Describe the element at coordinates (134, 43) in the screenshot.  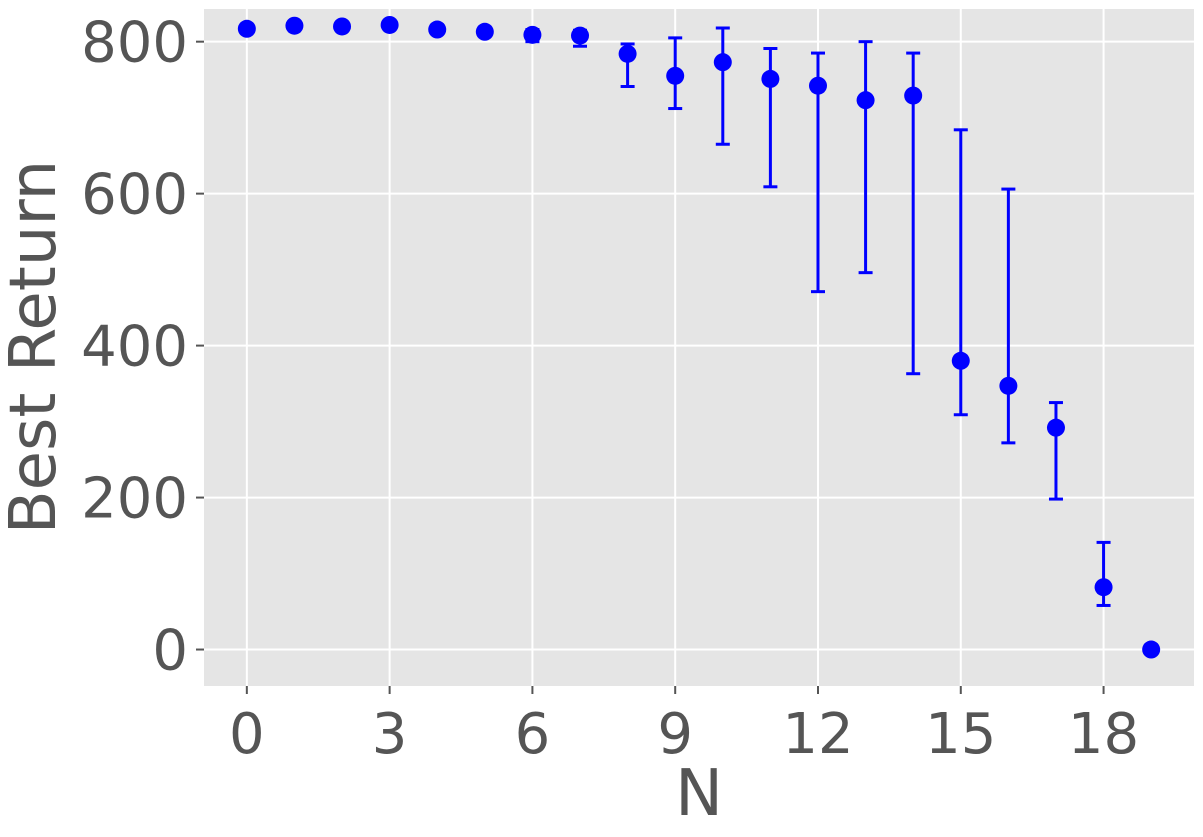
I see `y-tick-label: 800` at that location.